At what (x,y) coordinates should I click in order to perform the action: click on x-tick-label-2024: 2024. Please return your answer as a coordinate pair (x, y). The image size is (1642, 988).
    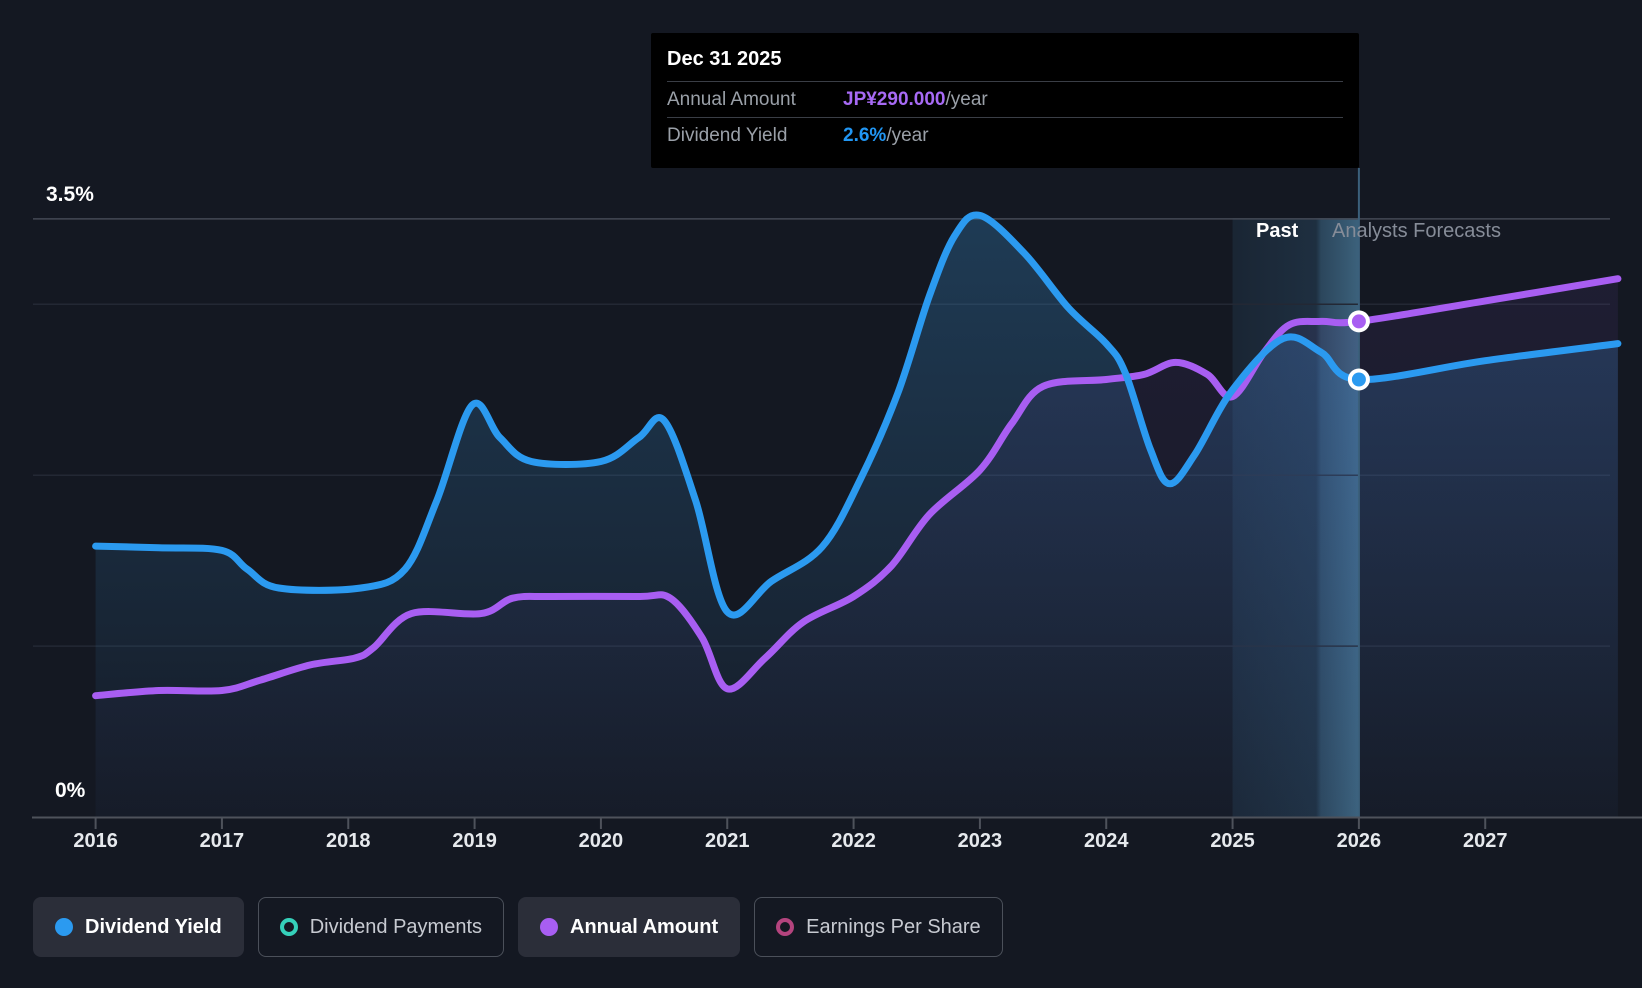
    Looking at the image, I should click on (1106, 841).